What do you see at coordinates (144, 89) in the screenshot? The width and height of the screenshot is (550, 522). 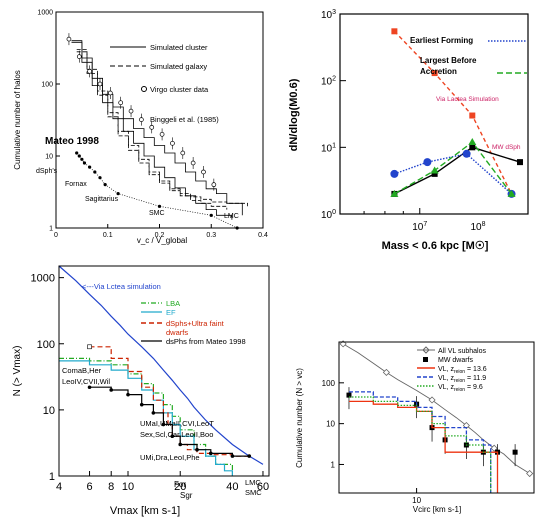 I see `legend-marker-virgo` at bounding box center [144, 89].